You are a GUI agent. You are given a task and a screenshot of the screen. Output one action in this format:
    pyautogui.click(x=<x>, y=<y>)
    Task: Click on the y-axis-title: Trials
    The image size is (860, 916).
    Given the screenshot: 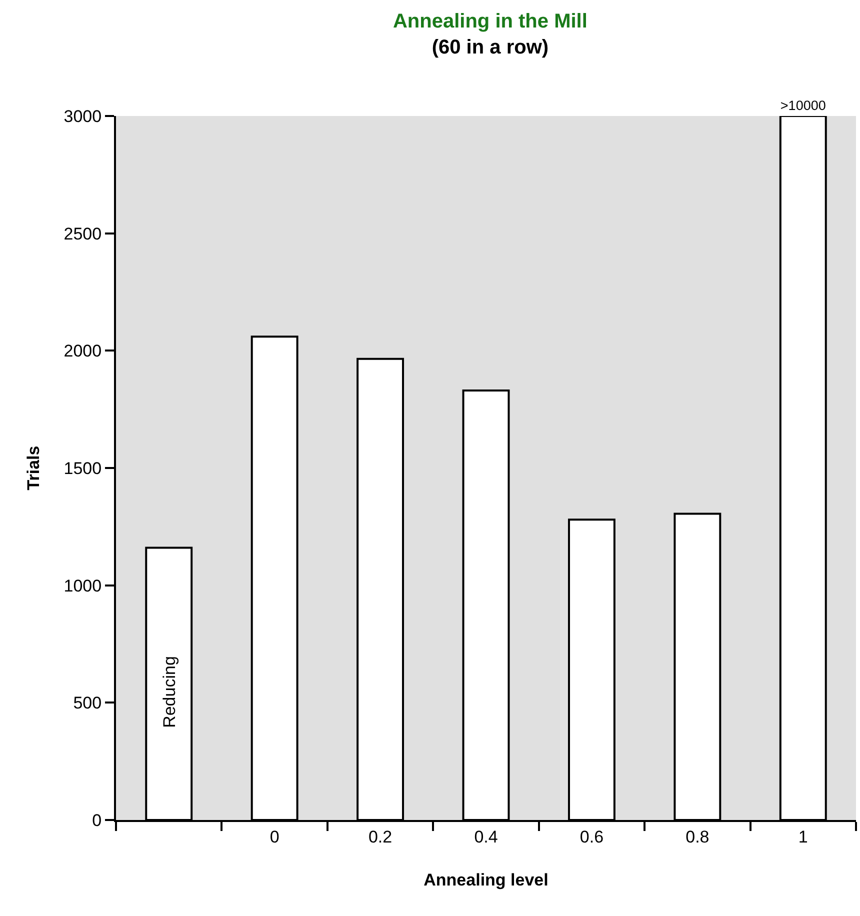 What is the action you would take?
    pyautogui.click(x=33, y=468)
    